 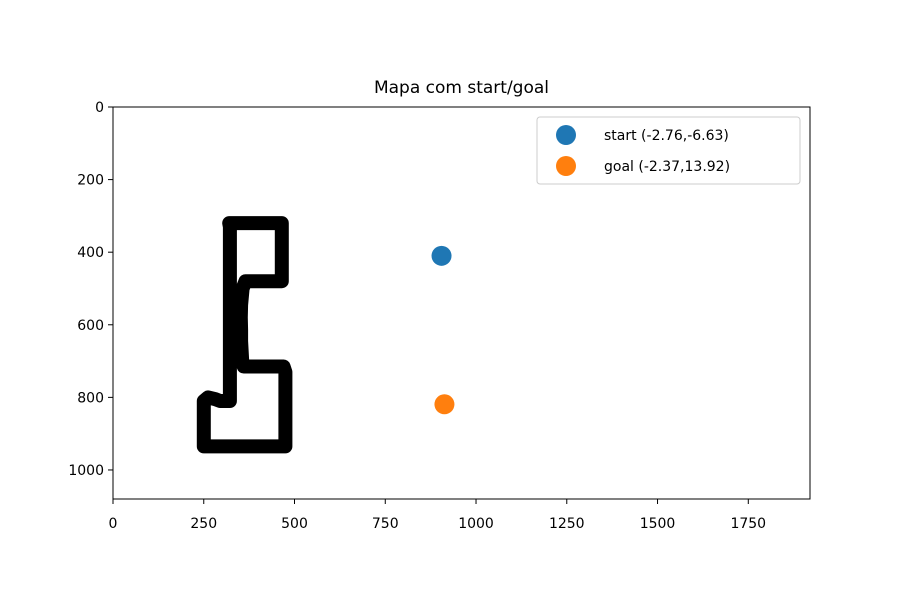 I want to click on x-tick-label: 1500, so click(x=658, y=524).